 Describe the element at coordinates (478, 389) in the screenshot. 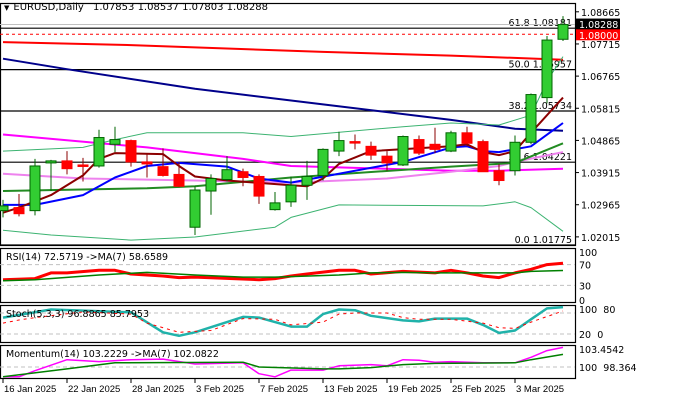

I see `time-tick-label: 25 Feb 2025` at that location.